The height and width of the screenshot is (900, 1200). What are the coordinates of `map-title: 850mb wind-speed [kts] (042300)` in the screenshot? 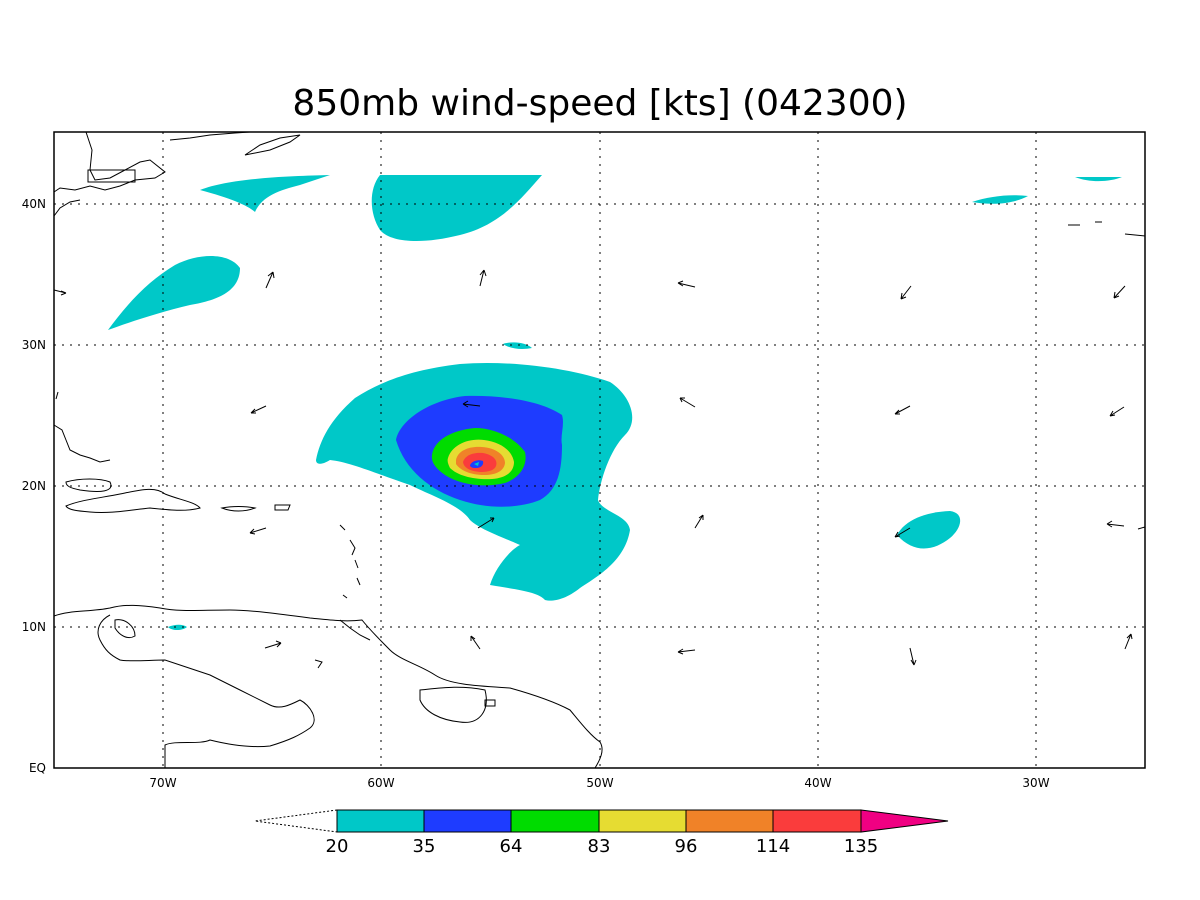 It's located at (599, 103).